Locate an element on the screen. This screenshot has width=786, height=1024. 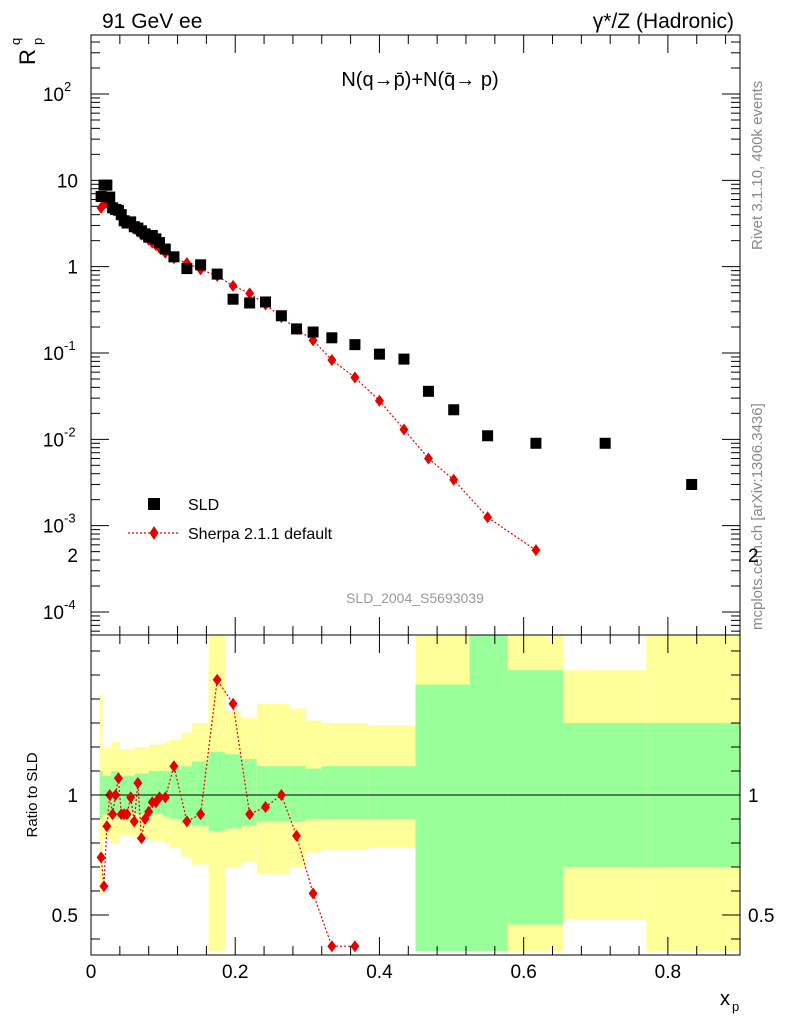
analysis-id: SLD_2004_S5693039 is located at coordinates (415, 598).